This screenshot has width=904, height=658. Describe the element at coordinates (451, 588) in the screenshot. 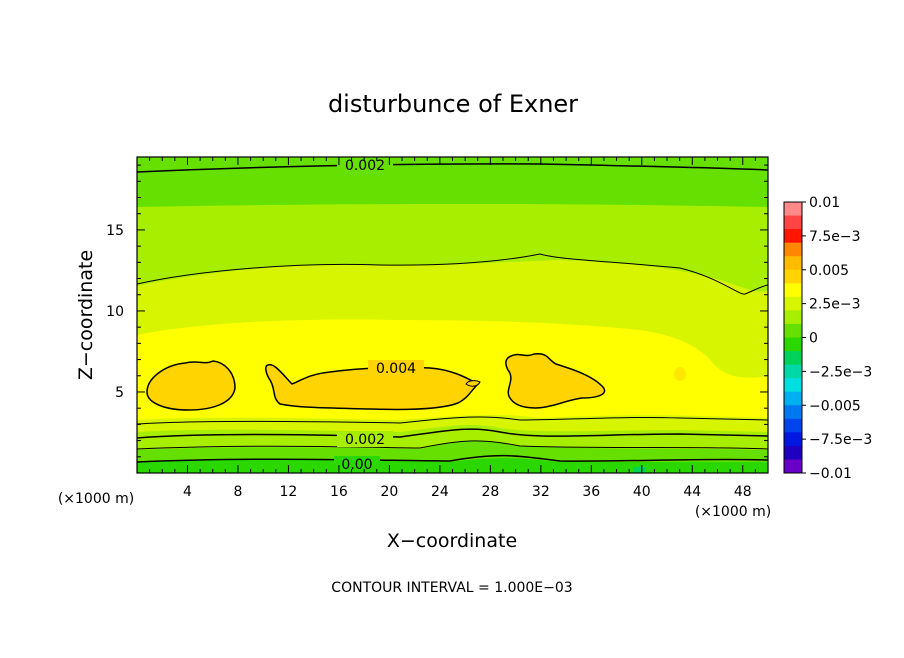

I see `contour-interval-note: CONTOUR INTERVAL = 1.000E−03` at that location.